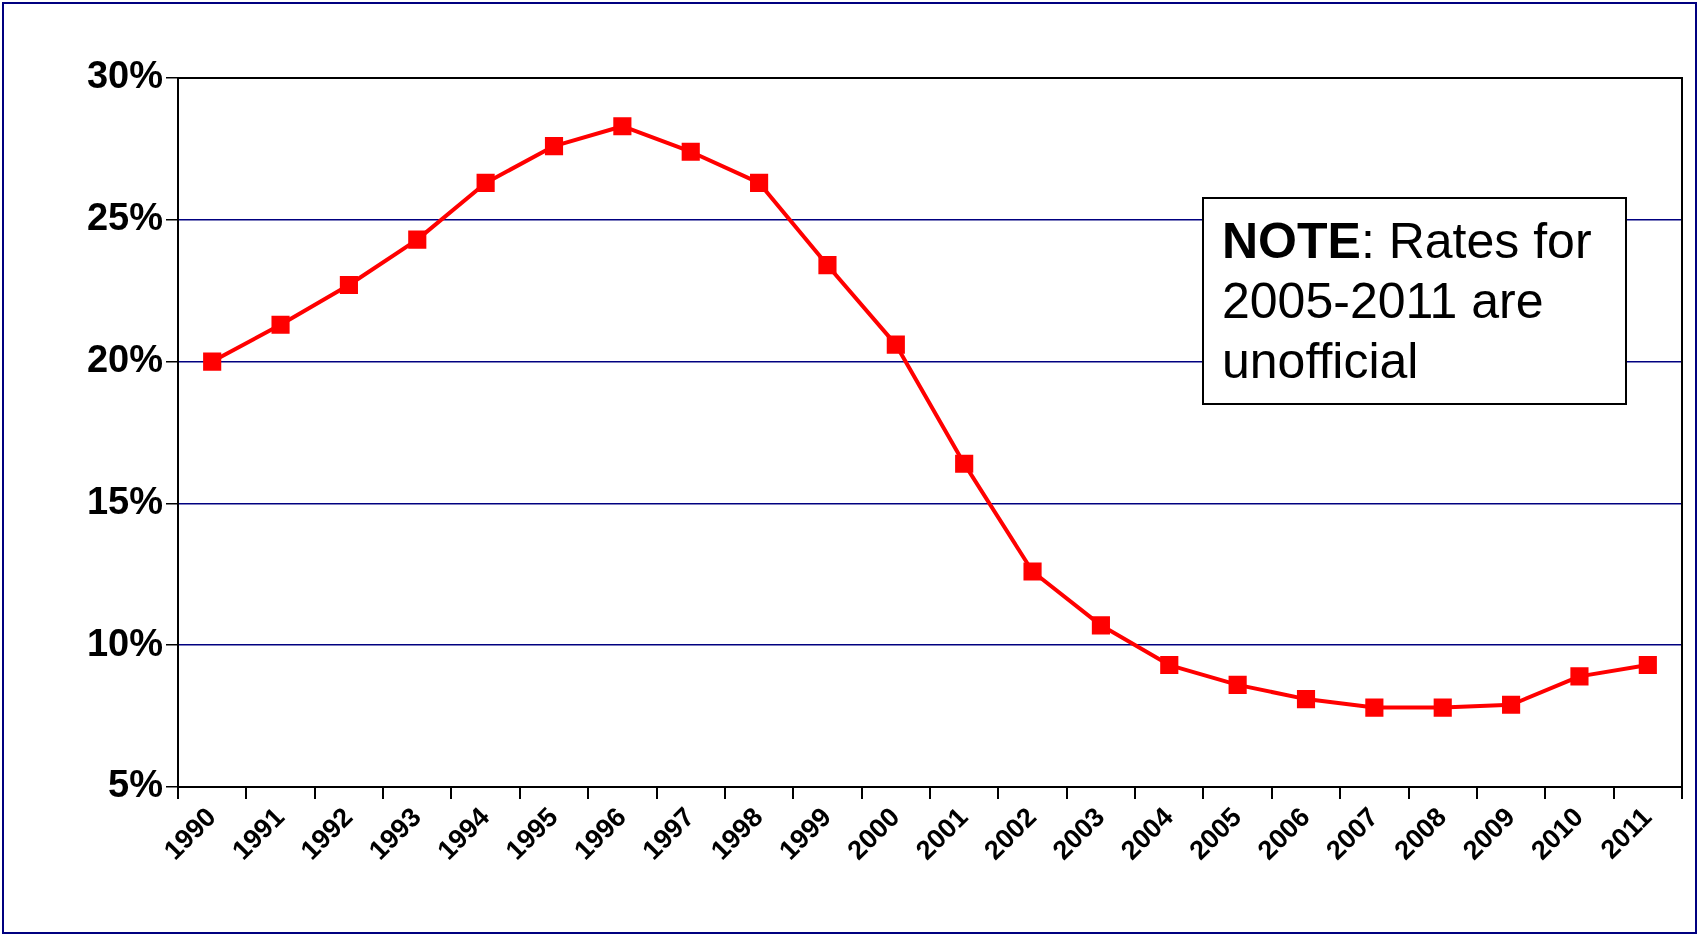 This screenshot has width=1699, height=936. What do you see at coordinates (1414, 301) in the screenshot?
I see `annotation: NOTE: Rates for 2005-2011 are unofficial` at bounding box center [1414, 301].